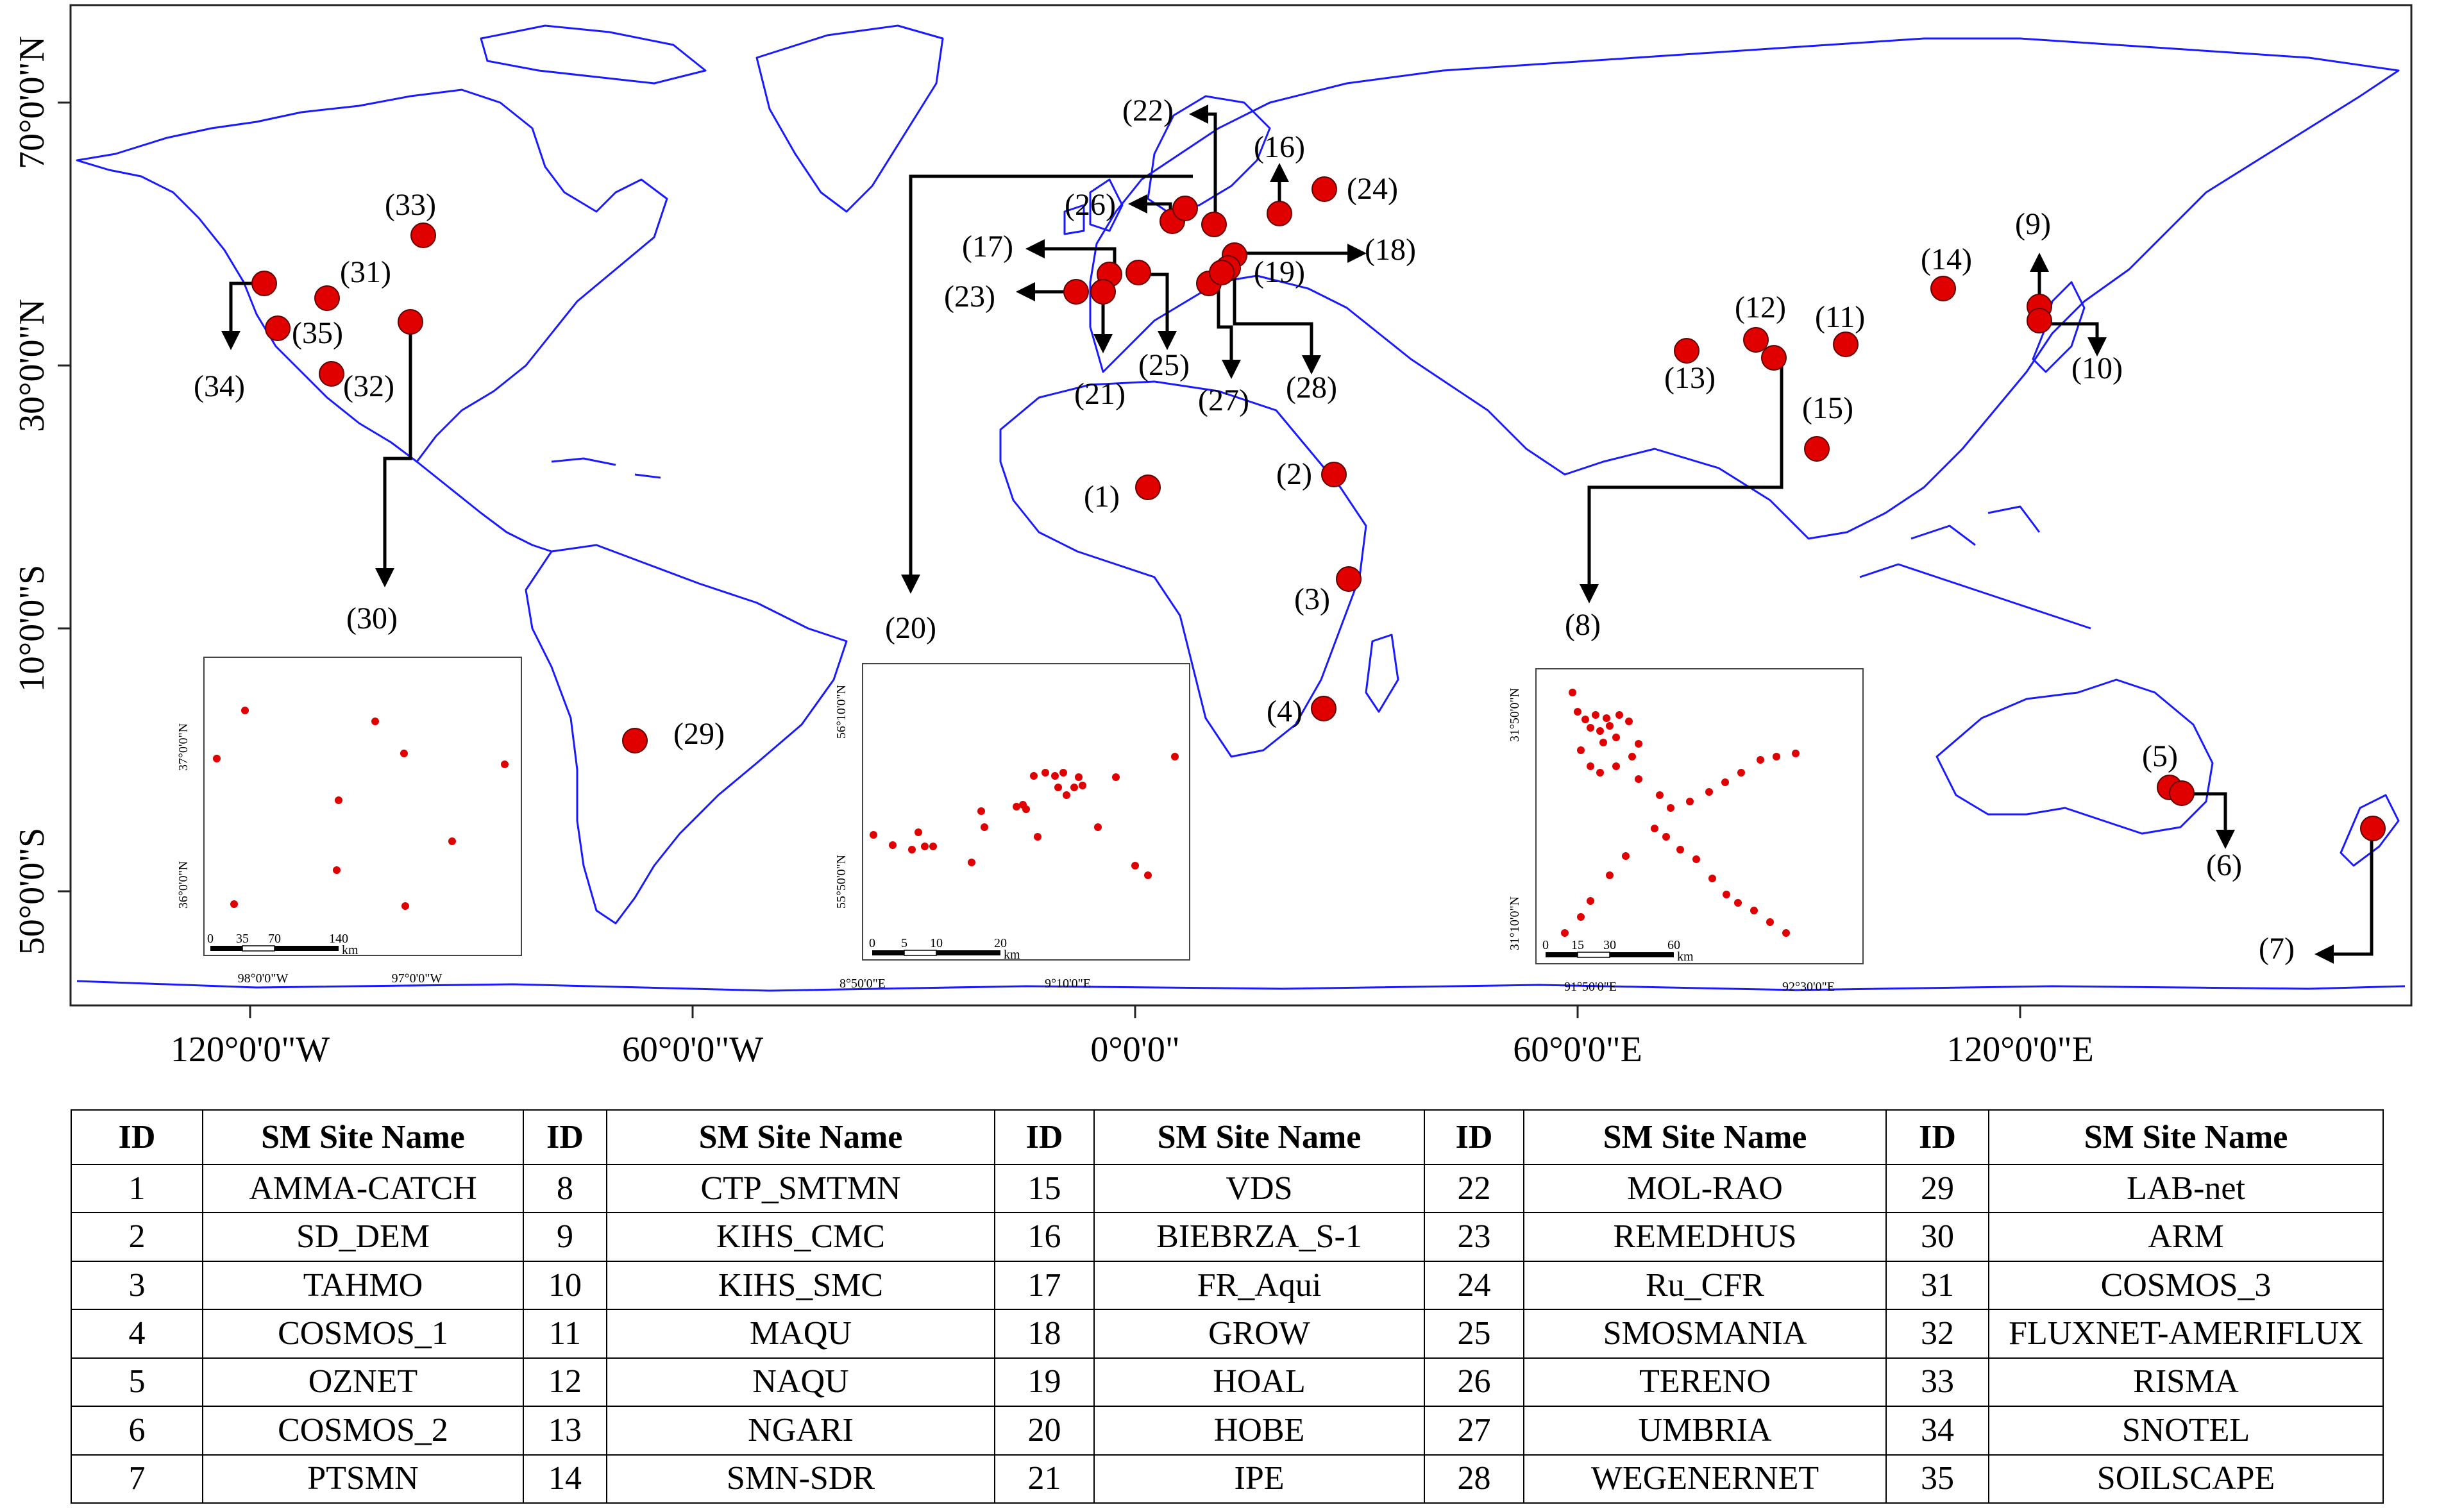 This screenshot has width=2437, height=1512. Describe the element at coordinates (1618, 951) in the screenshot. I see `inset-ctp-scalebar: 0 15 30 60 km` at that location.